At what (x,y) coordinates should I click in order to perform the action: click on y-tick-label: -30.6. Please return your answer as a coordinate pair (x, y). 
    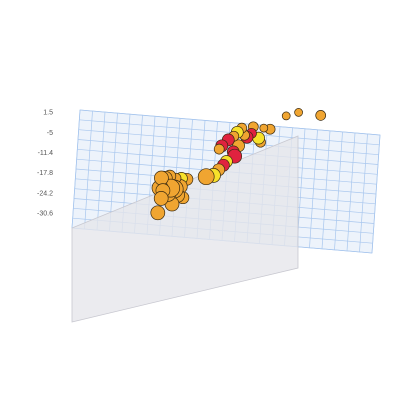
    Looking at the image, I should click on (45, 214).